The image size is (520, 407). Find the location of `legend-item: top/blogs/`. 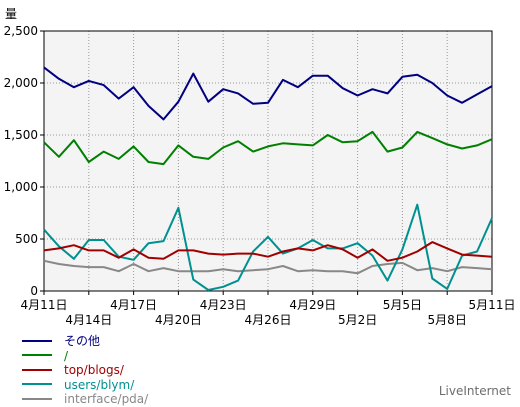

legend-item: top/blogs/ is located at coordinates (85, 370).